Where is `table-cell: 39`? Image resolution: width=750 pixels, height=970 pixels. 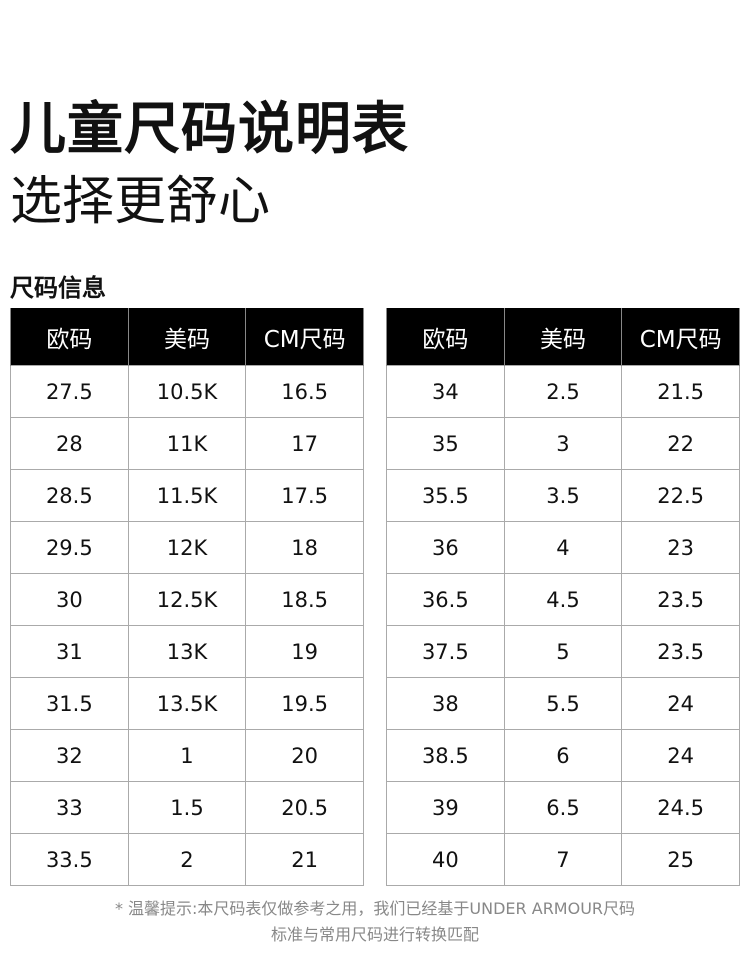
table-cell: 39 is located at coordinates (445, 807).